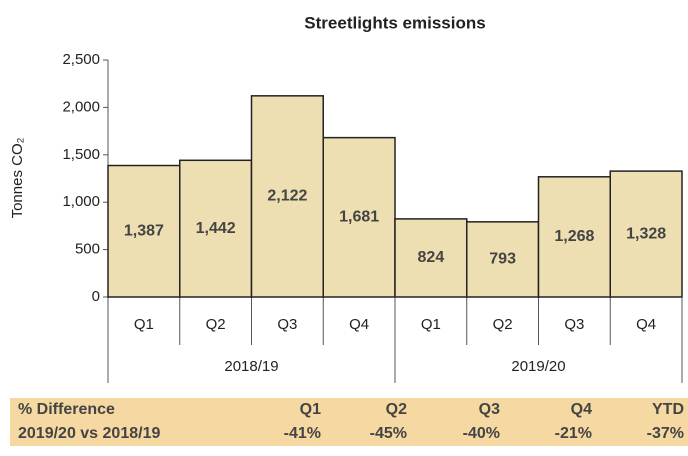 The width and height of the screenshot is (688, 456). Describe the element at coordinates (310, 409) in the screenshot. I see `table-header: Q1` at that location.